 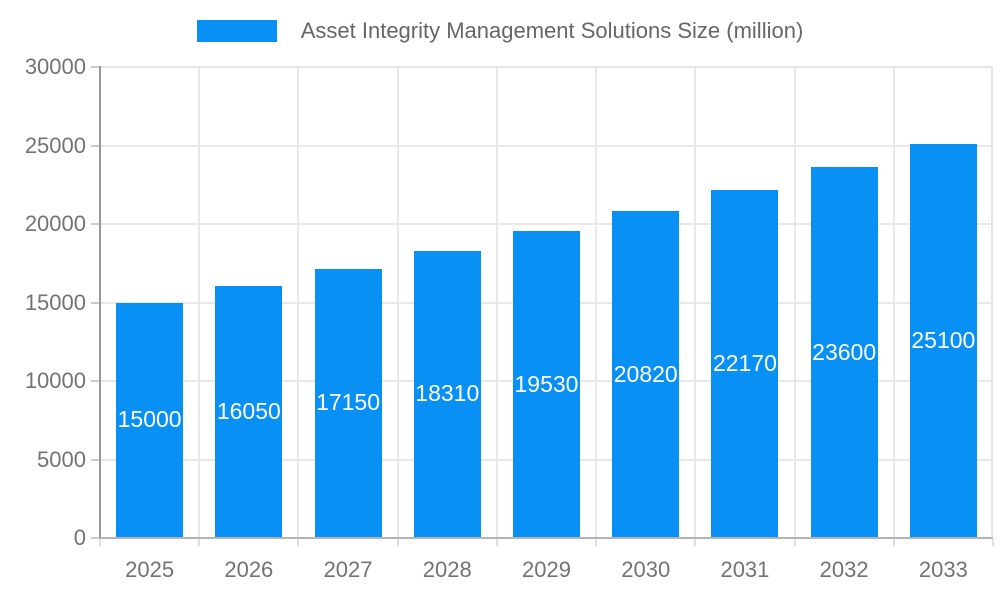 I want to click on bar-2026: 16050, so click(x=249, y=411).